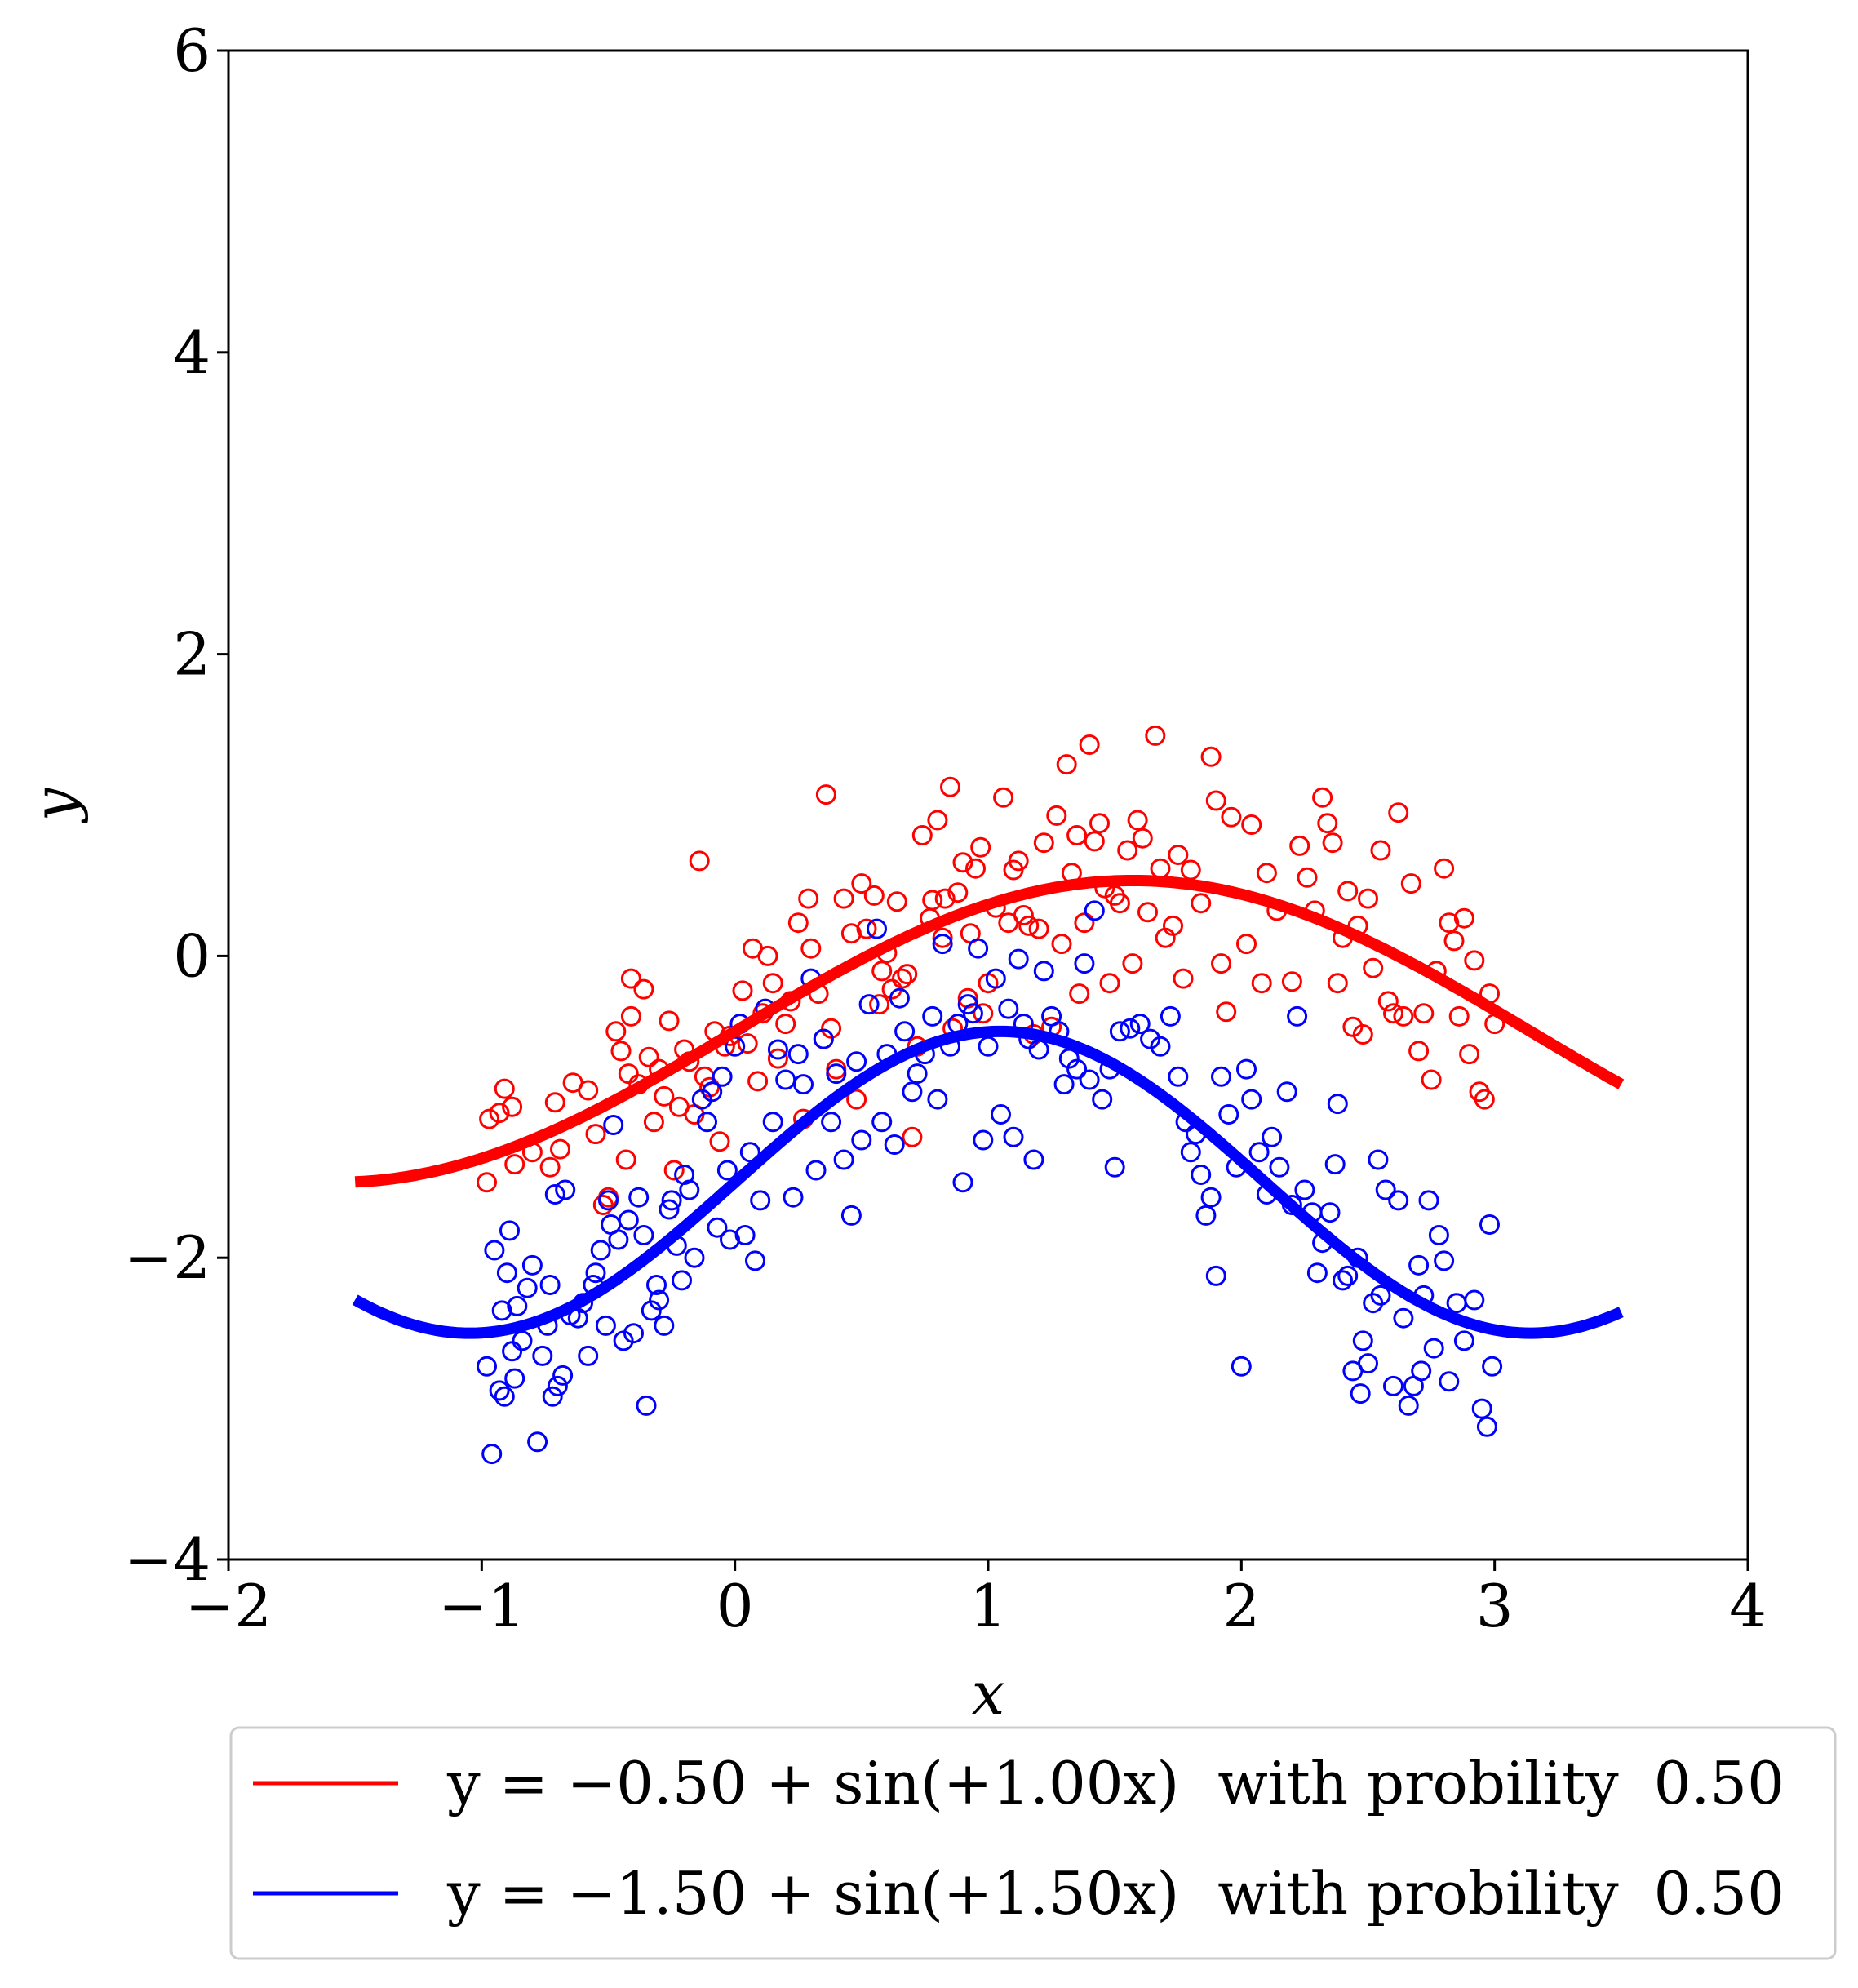  I want to click on y-tick-label: 0, so click(192, 955).